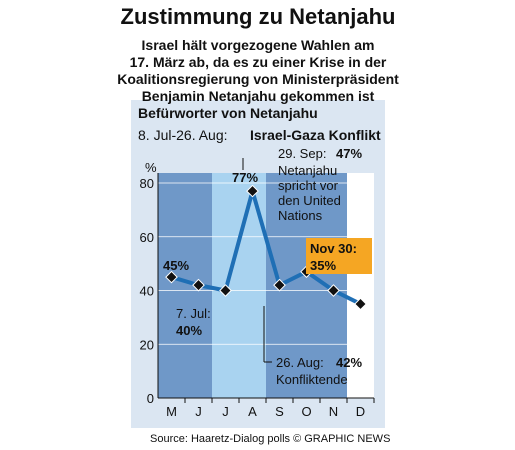 This screenshot has width=515, height=450. I want to click on x-tick-label: N, so click(333, 411).